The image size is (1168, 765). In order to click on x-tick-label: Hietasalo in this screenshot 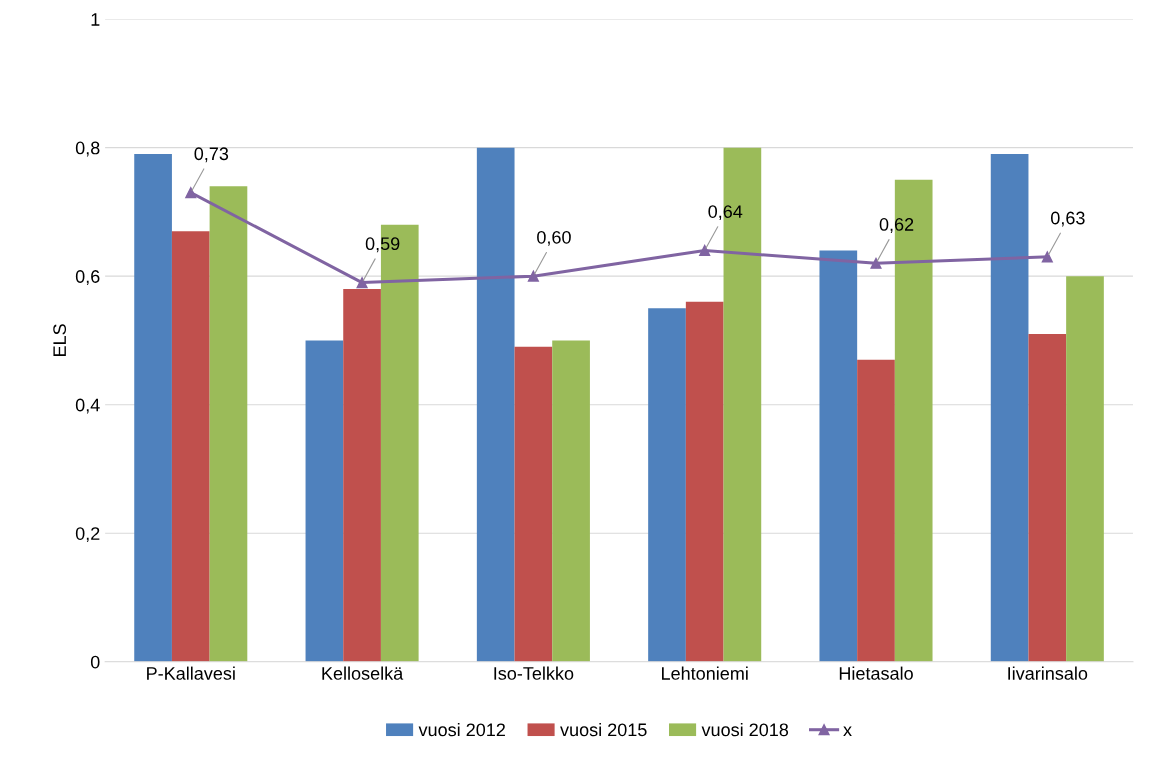, I will do `click(876, 673)`.